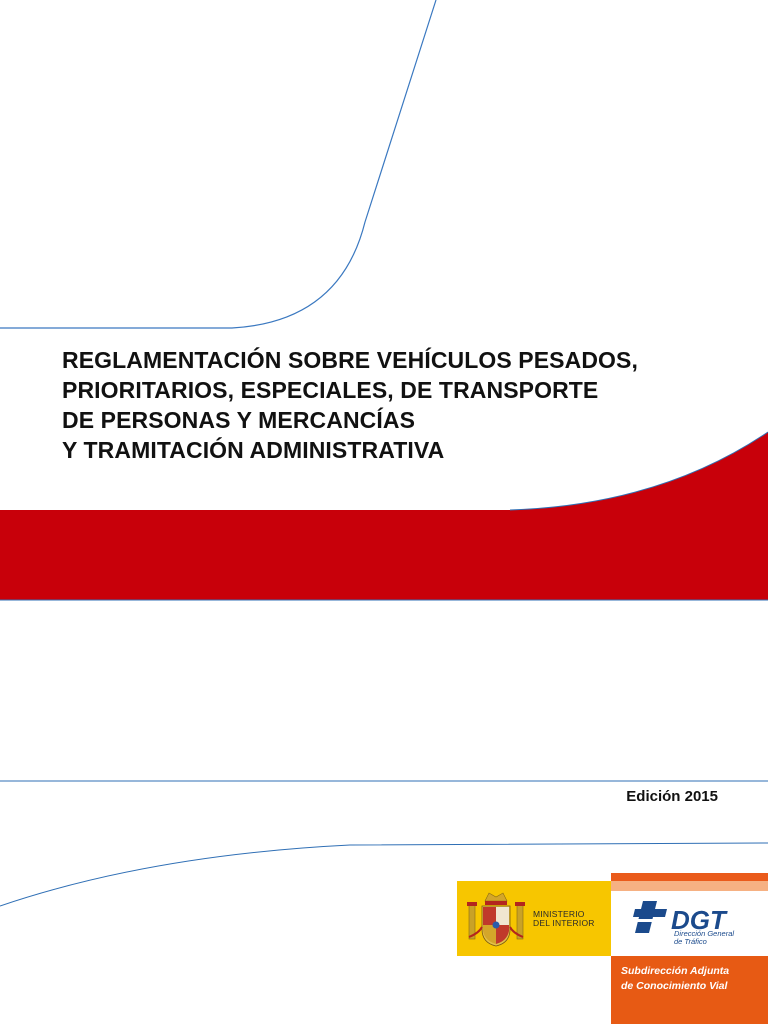  I want to click on dgt-wordmark: DGT, so click(699, 920).